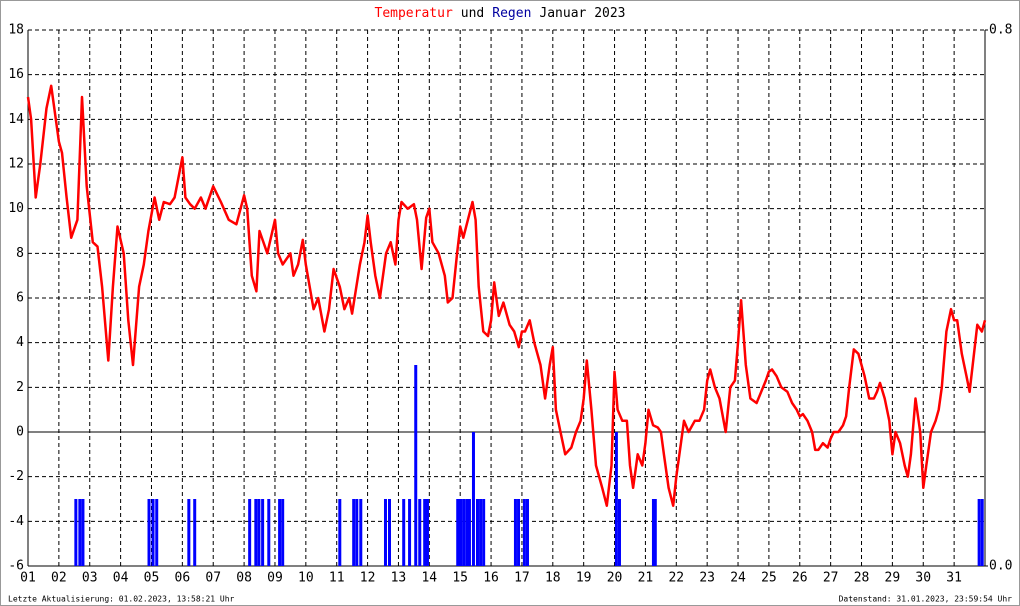 The width and height of the screenshot is (1020, 606). What do you see at coordinates (676, 578) in the screenshot?
I see `x-tick-label: 22` at bounding box center [676, 578].